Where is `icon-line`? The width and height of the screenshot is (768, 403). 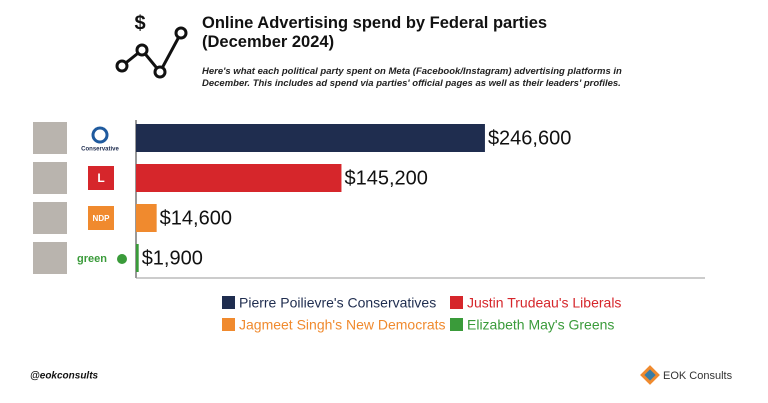
icon-line is located at coordinates (152, 53).